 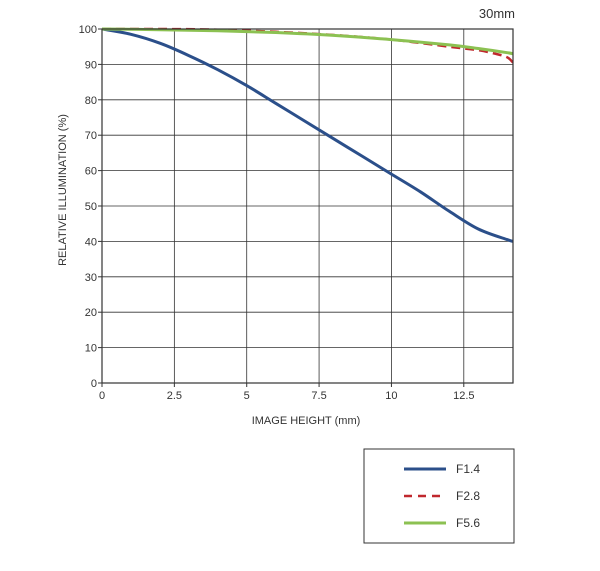 I want to click on y-tick-label: 80, so click(x=91, y=101).